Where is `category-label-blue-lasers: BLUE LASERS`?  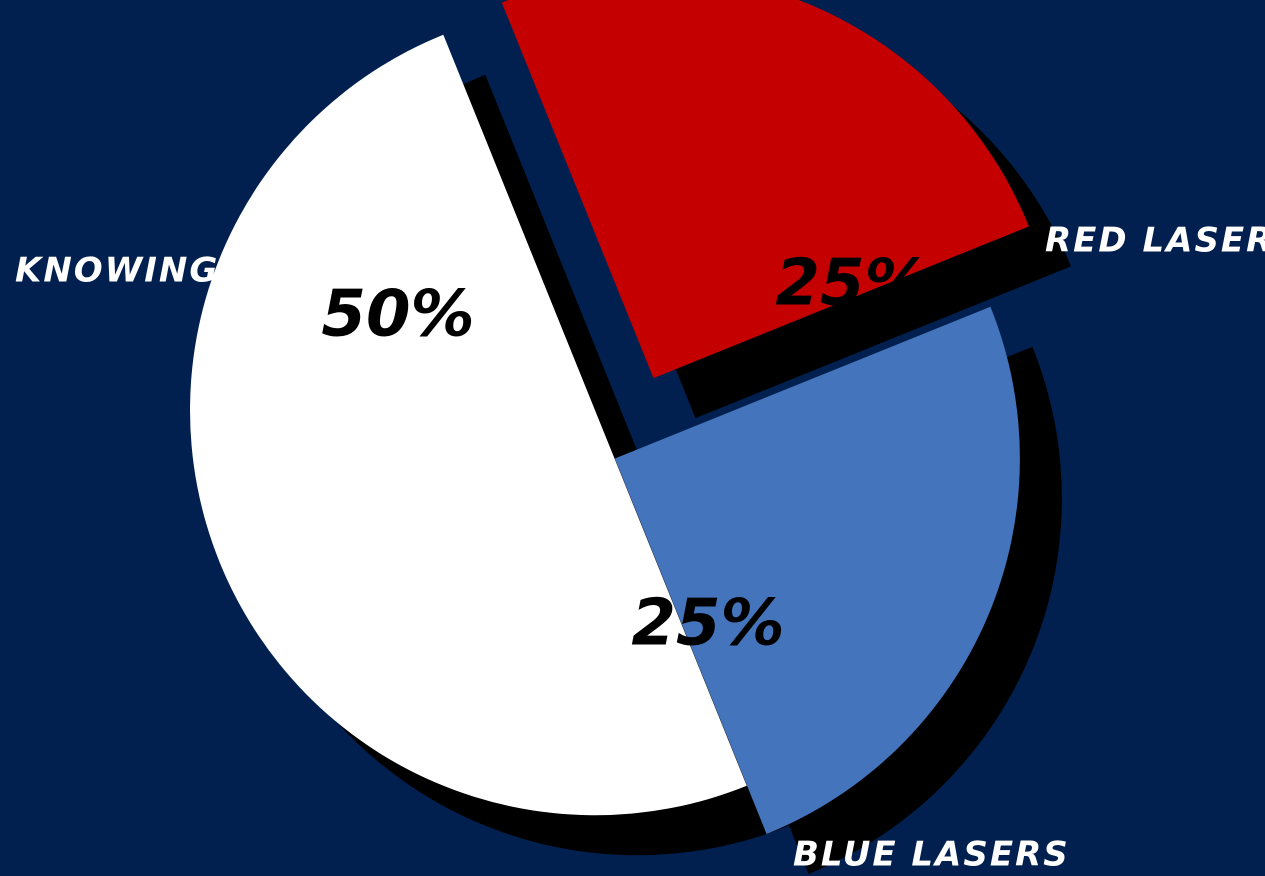 category-label-blue-lasers: BLUE LASERS is located at coordinates (931, 855).